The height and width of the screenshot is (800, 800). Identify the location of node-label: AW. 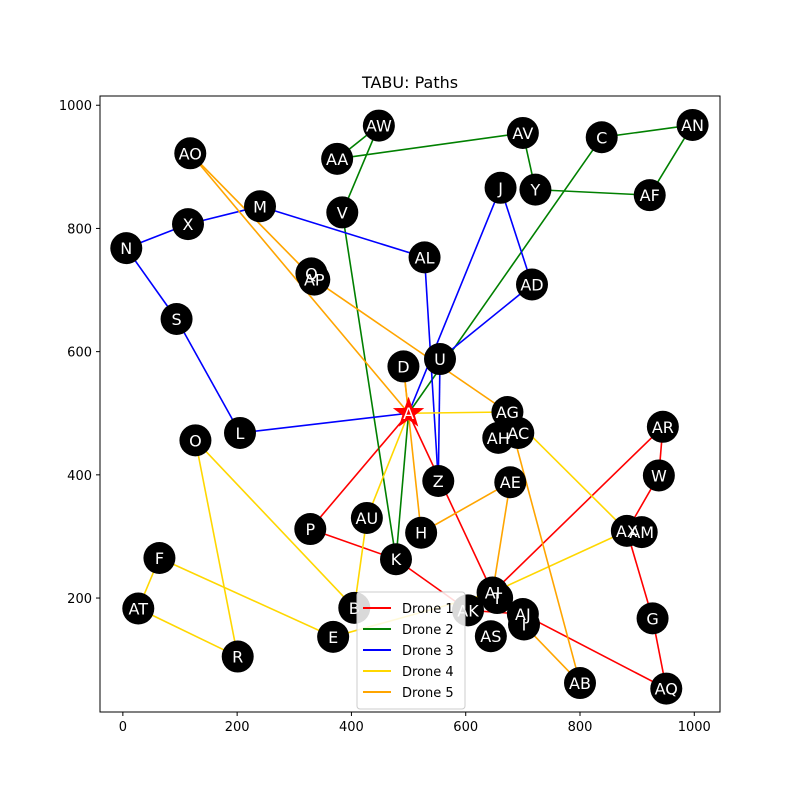
(379, 126).